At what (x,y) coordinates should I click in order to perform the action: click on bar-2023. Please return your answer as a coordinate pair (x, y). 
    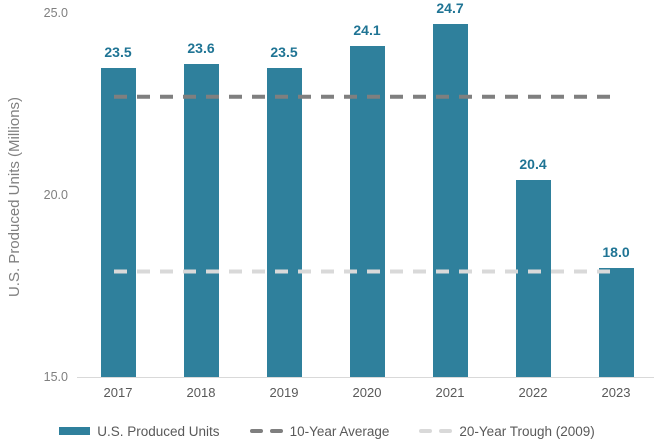
    Looking at the image, I should click on (616, 322).